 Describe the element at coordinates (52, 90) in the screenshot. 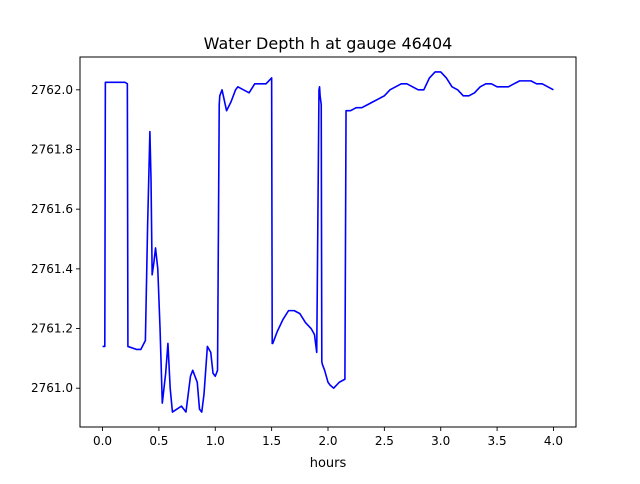

I see `y-tick-label: 2762.0` at that location.